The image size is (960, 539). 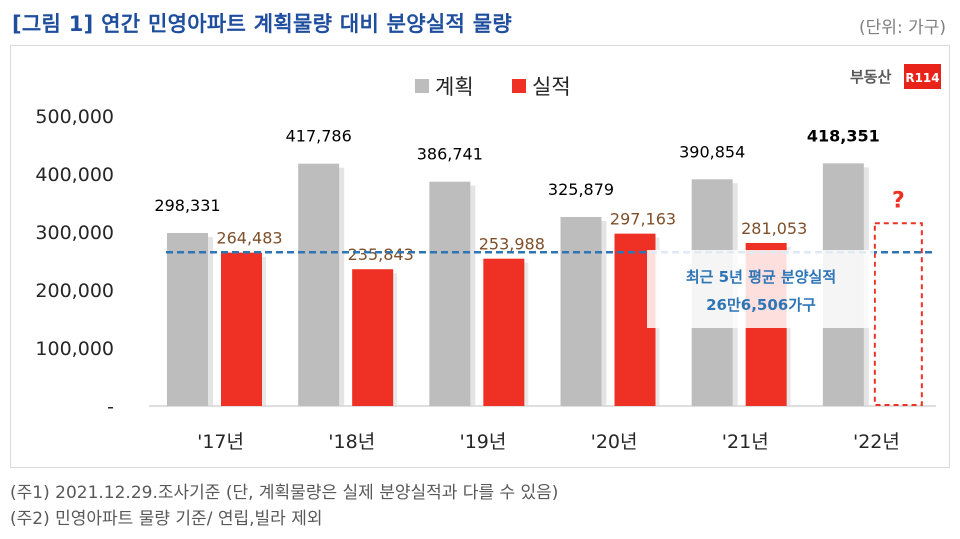 What do you see at coordinates (482, 442) in the screenshot?
I see `x-tick-label: '19년` at bounding box center [482, 442].